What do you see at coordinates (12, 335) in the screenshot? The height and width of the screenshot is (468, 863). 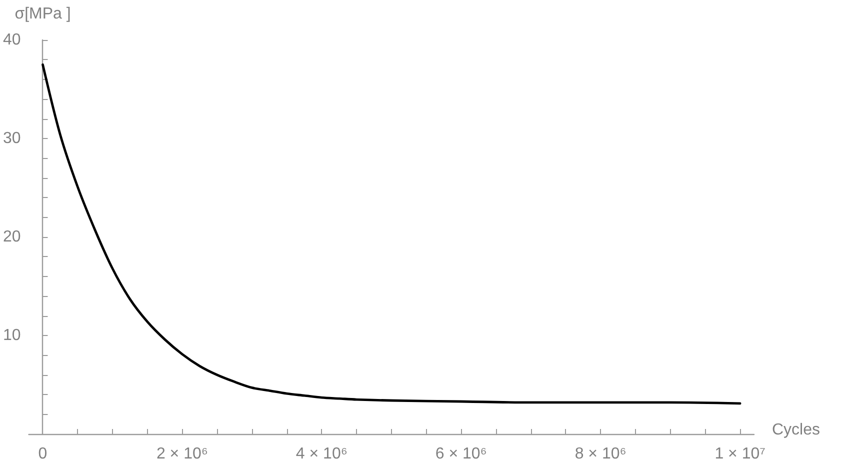 I see `y-tick-label: 10` at bounding box center [12, 335].